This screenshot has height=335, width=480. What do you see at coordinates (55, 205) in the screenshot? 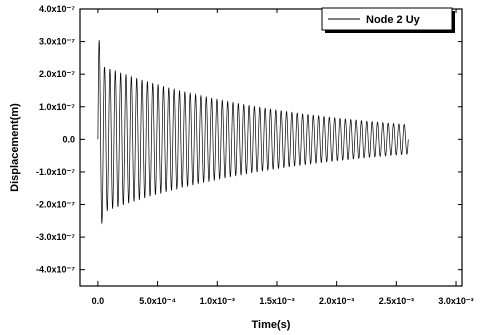
I see `y-tick-label: -2.0x10⁻⁷` at bounding box center [55, 205].